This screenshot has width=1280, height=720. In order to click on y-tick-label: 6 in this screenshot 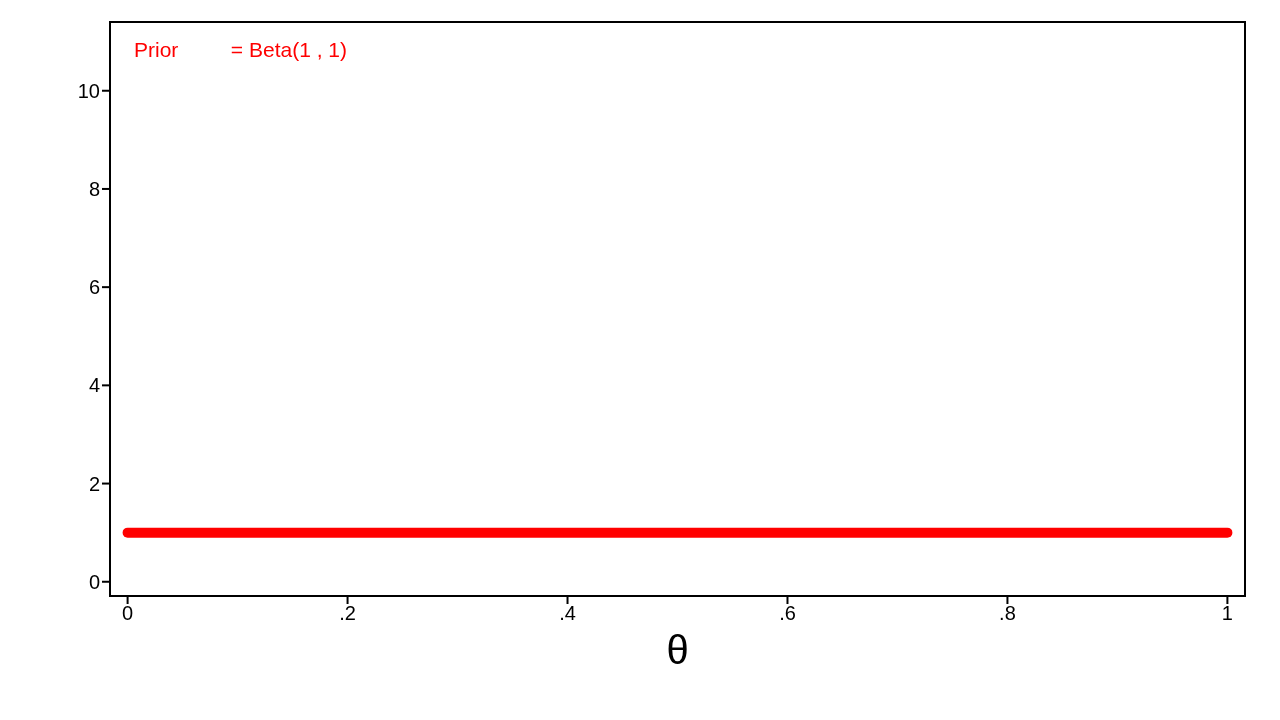, I will do `click(94, 287)`.